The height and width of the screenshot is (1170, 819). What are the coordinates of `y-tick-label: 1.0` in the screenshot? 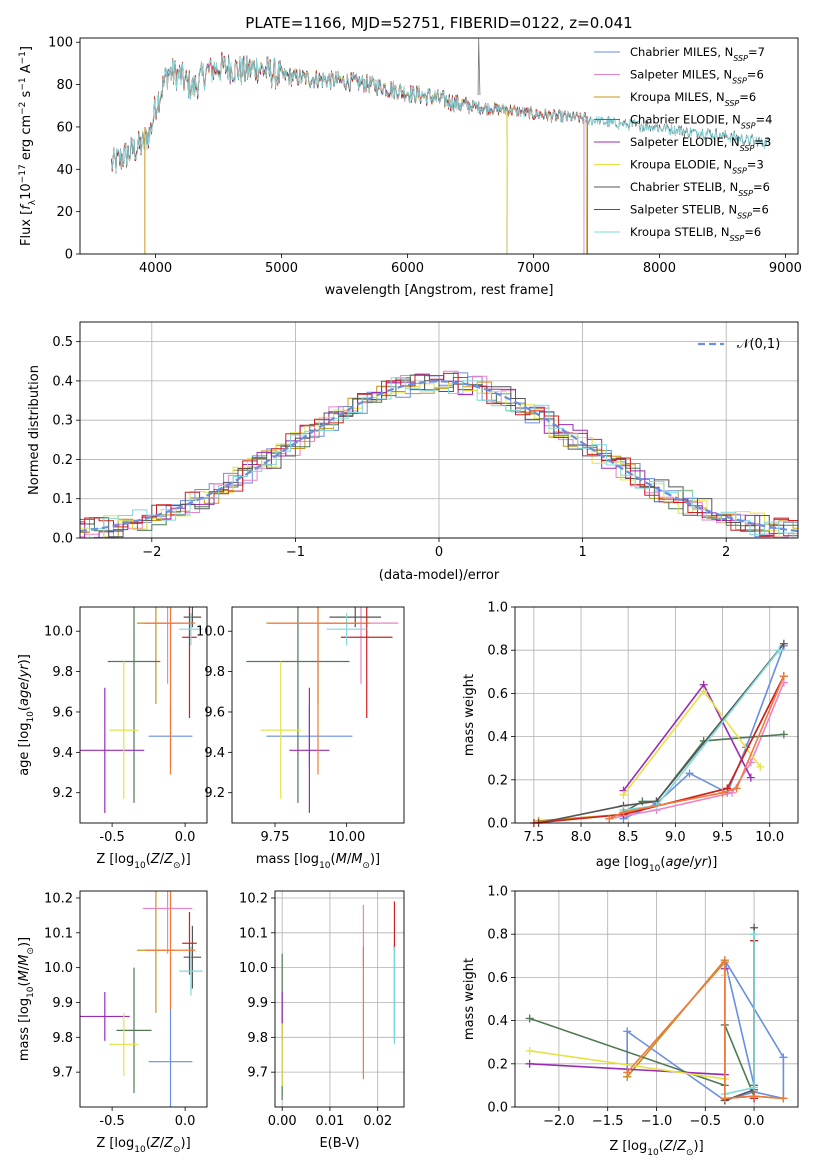 It's located at (497, 608).